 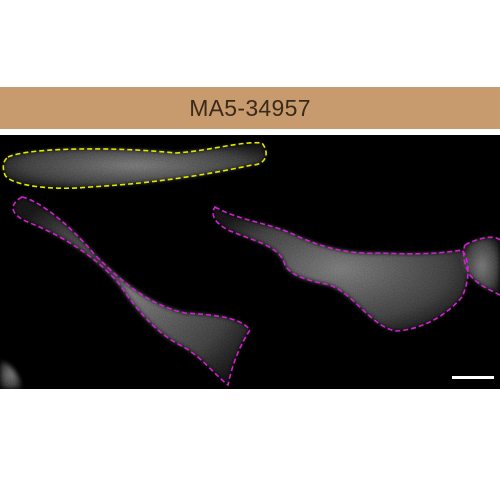 I want to click on title-bar: MA5-34957, so click(x=250, y=108).